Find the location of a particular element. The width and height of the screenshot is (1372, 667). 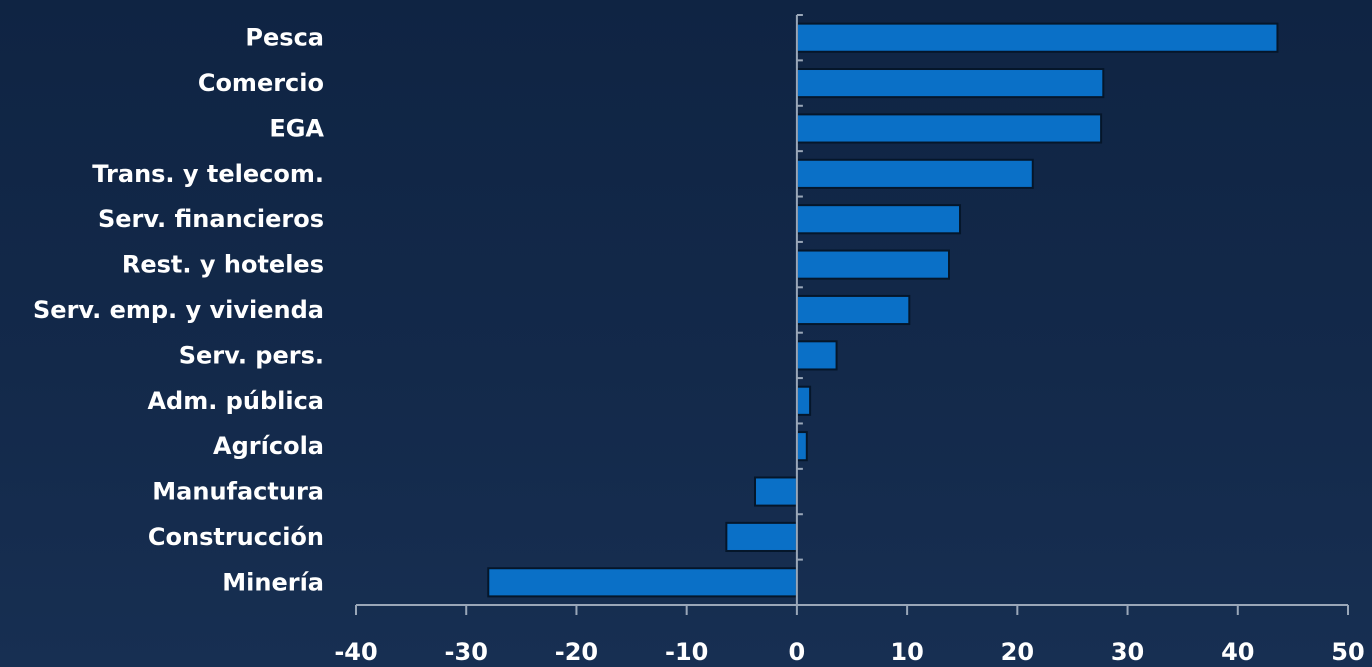

x-tick-label: 20 is located at coordinates (1017, 652).